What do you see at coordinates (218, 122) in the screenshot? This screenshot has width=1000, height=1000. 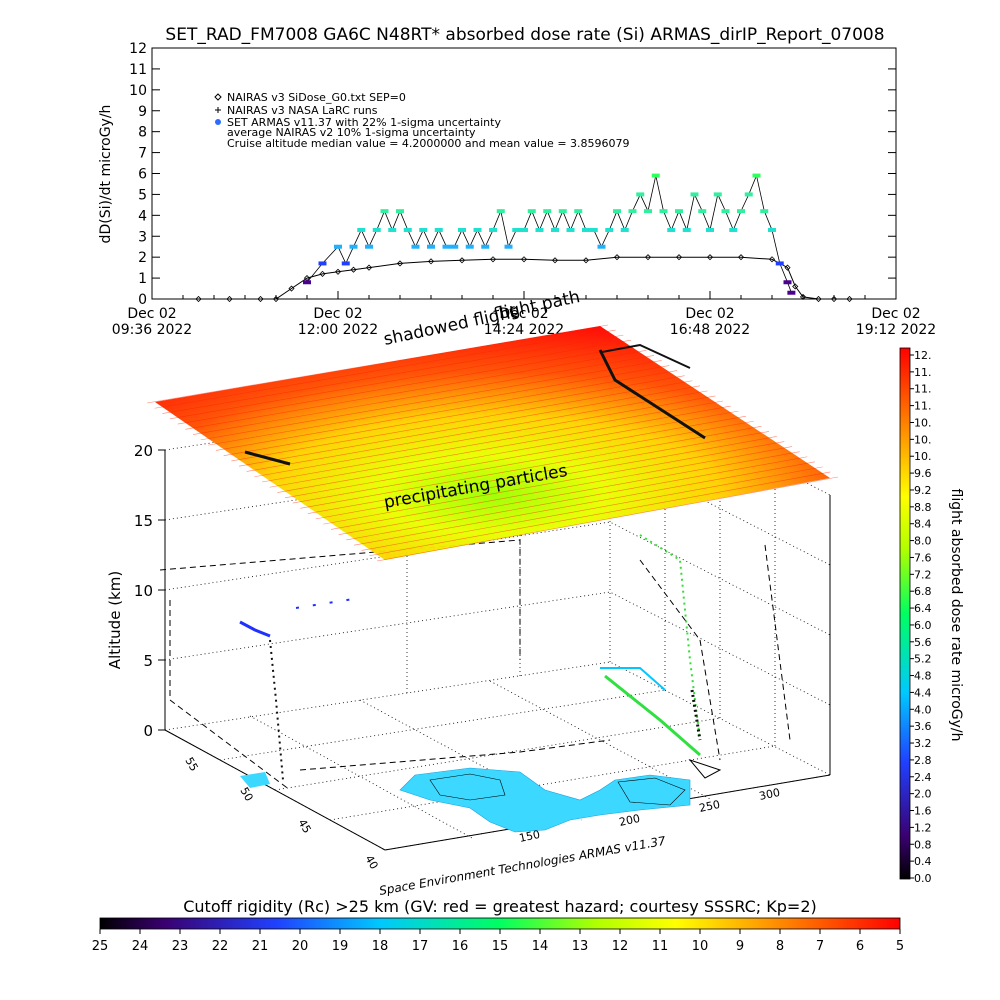 I see `dot-icon` at bounding box center [218, 122].